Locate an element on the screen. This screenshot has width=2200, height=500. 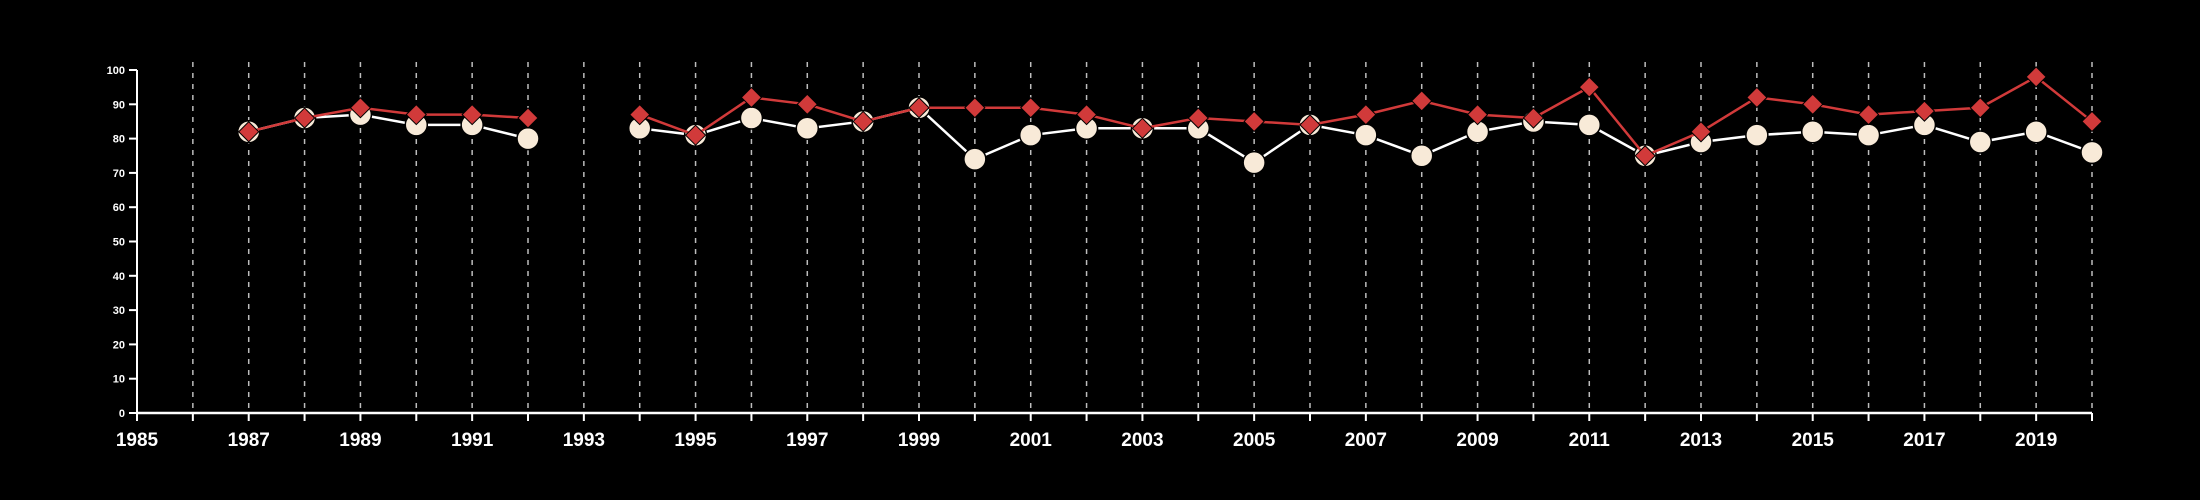
series-1-point-1989 is located at coordinates (360, 108).